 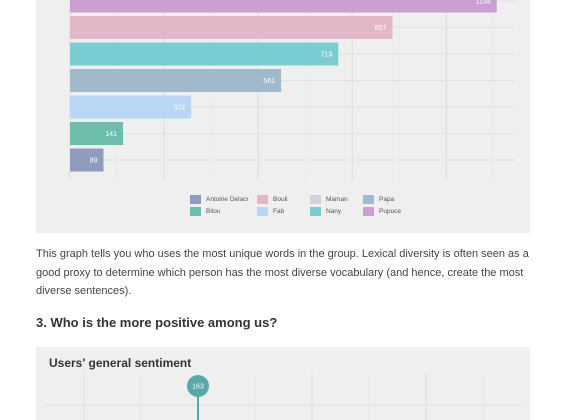 I want to click on legend-item: Papa, so click(x=388, y=199).